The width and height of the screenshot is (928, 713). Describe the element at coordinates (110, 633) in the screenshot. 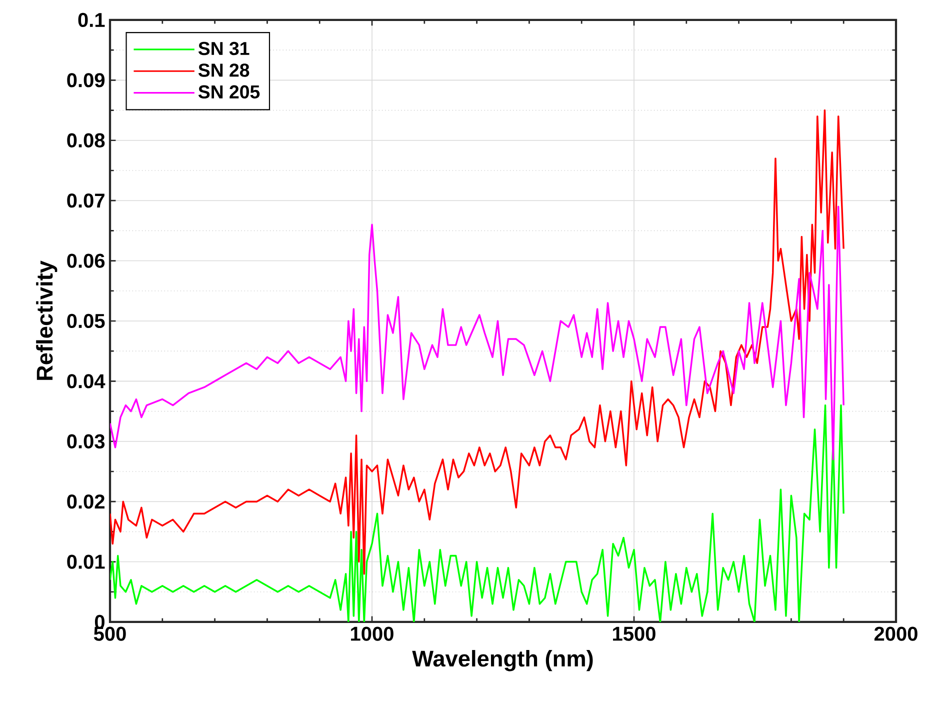

I see `x-tick-label: 500` at that location.